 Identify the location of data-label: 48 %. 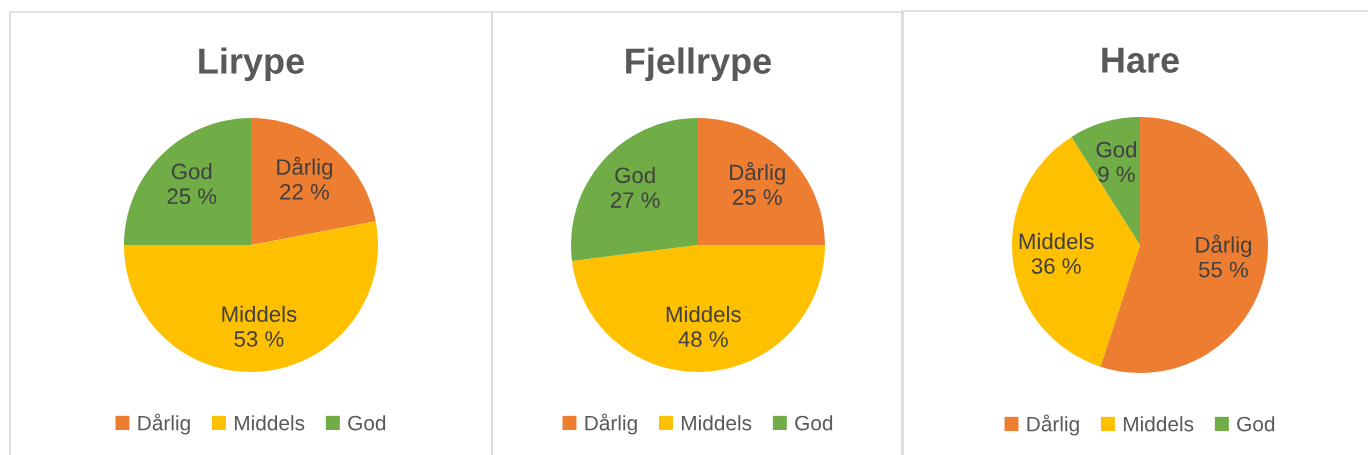
(703, 339).